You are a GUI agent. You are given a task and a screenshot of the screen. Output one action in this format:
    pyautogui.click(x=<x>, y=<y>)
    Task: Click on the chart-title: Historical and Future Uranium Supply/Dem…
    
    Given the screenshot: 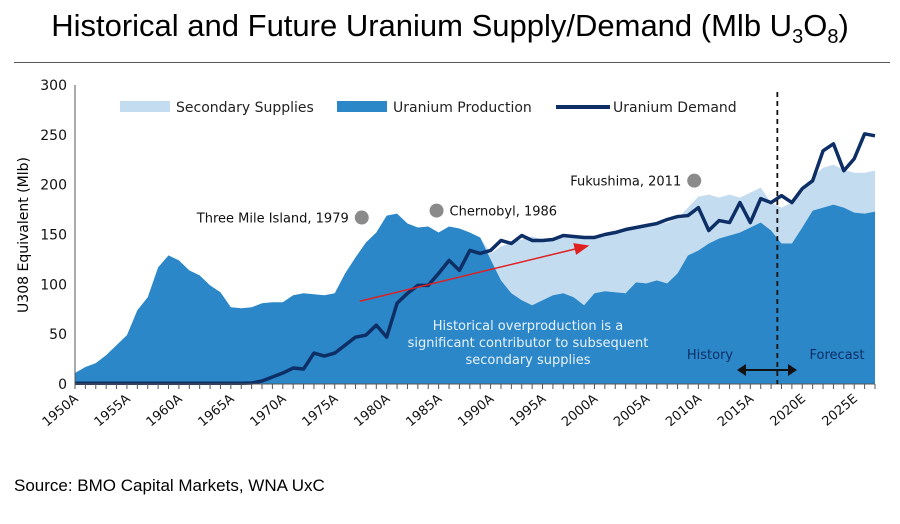 What is the action you would take?
    pyautogui.click(x=450, y=28)
    